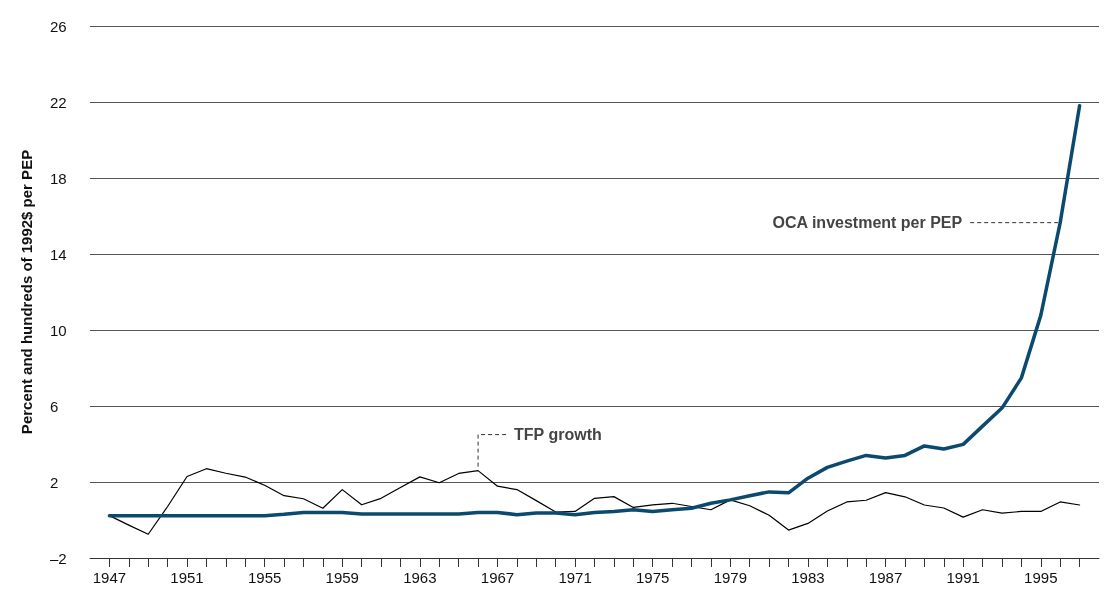 The image size is (1109, 604). I want to click on y-tick-label: 2, so click(54, 482).